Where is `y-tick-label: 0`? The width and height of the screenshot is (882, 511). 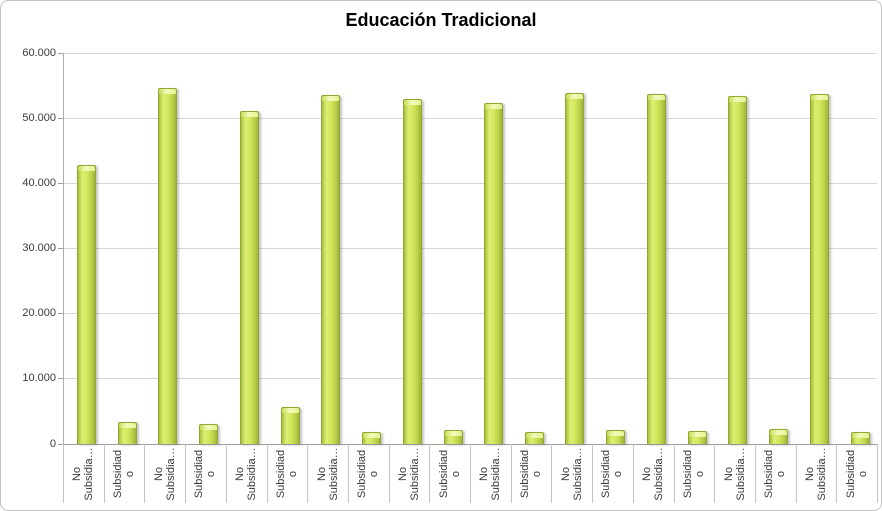
y-tick-label: 0 is located at coordinates (52, 443).